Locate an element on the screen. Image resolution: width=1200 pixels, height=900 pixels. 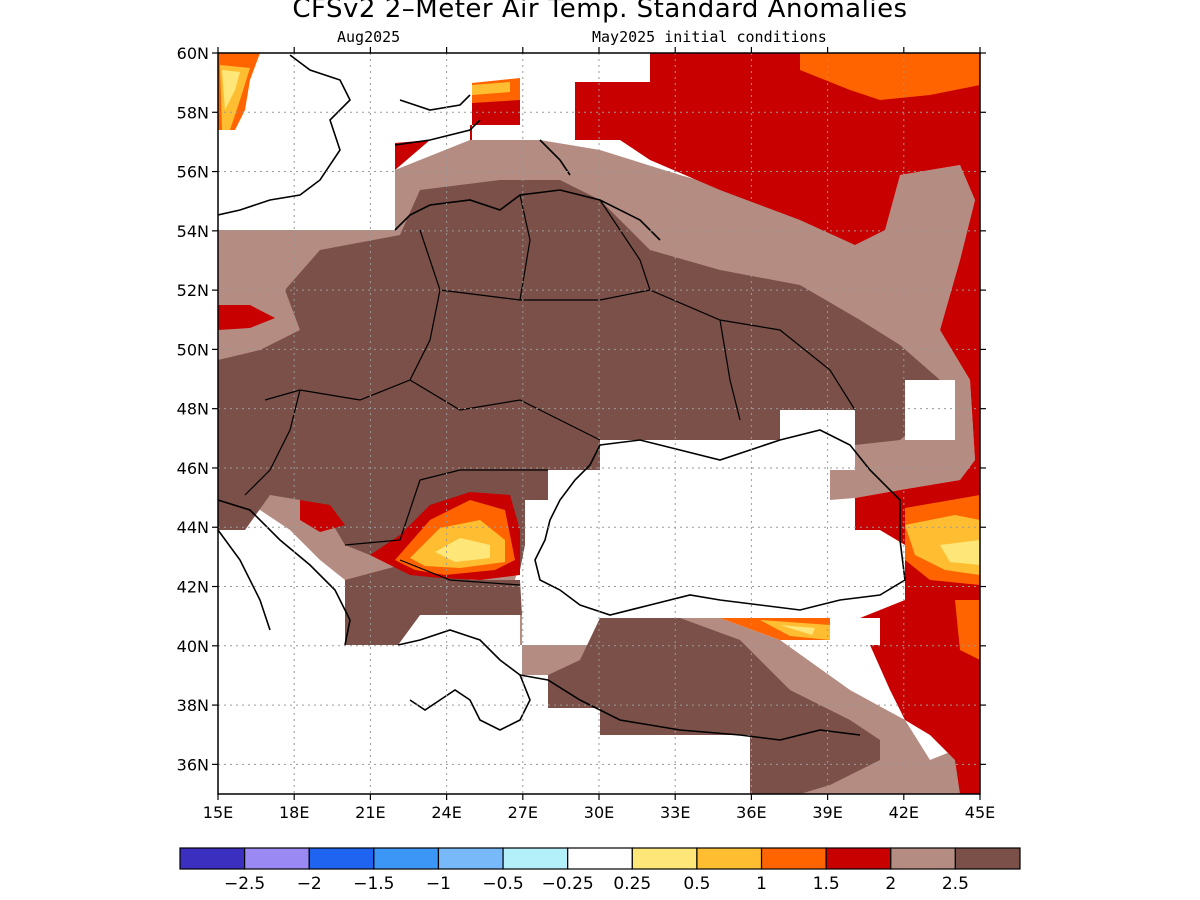
lat-tick-label: 46N is located at coordinates (193, 468).